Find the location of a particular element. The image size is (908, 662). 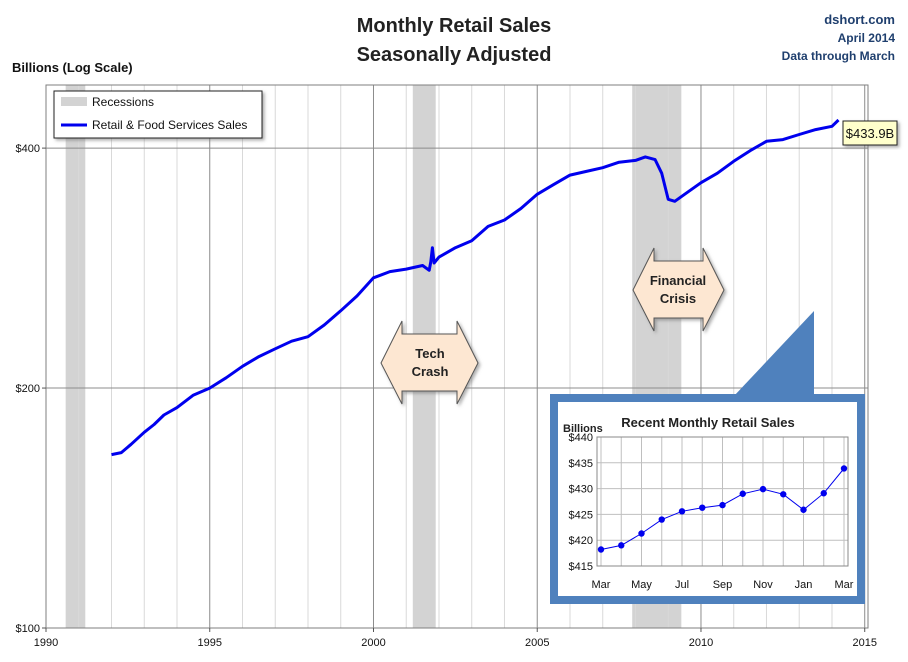

inset-x-tick-label-3: Sep is located at coordinates (723, 585).